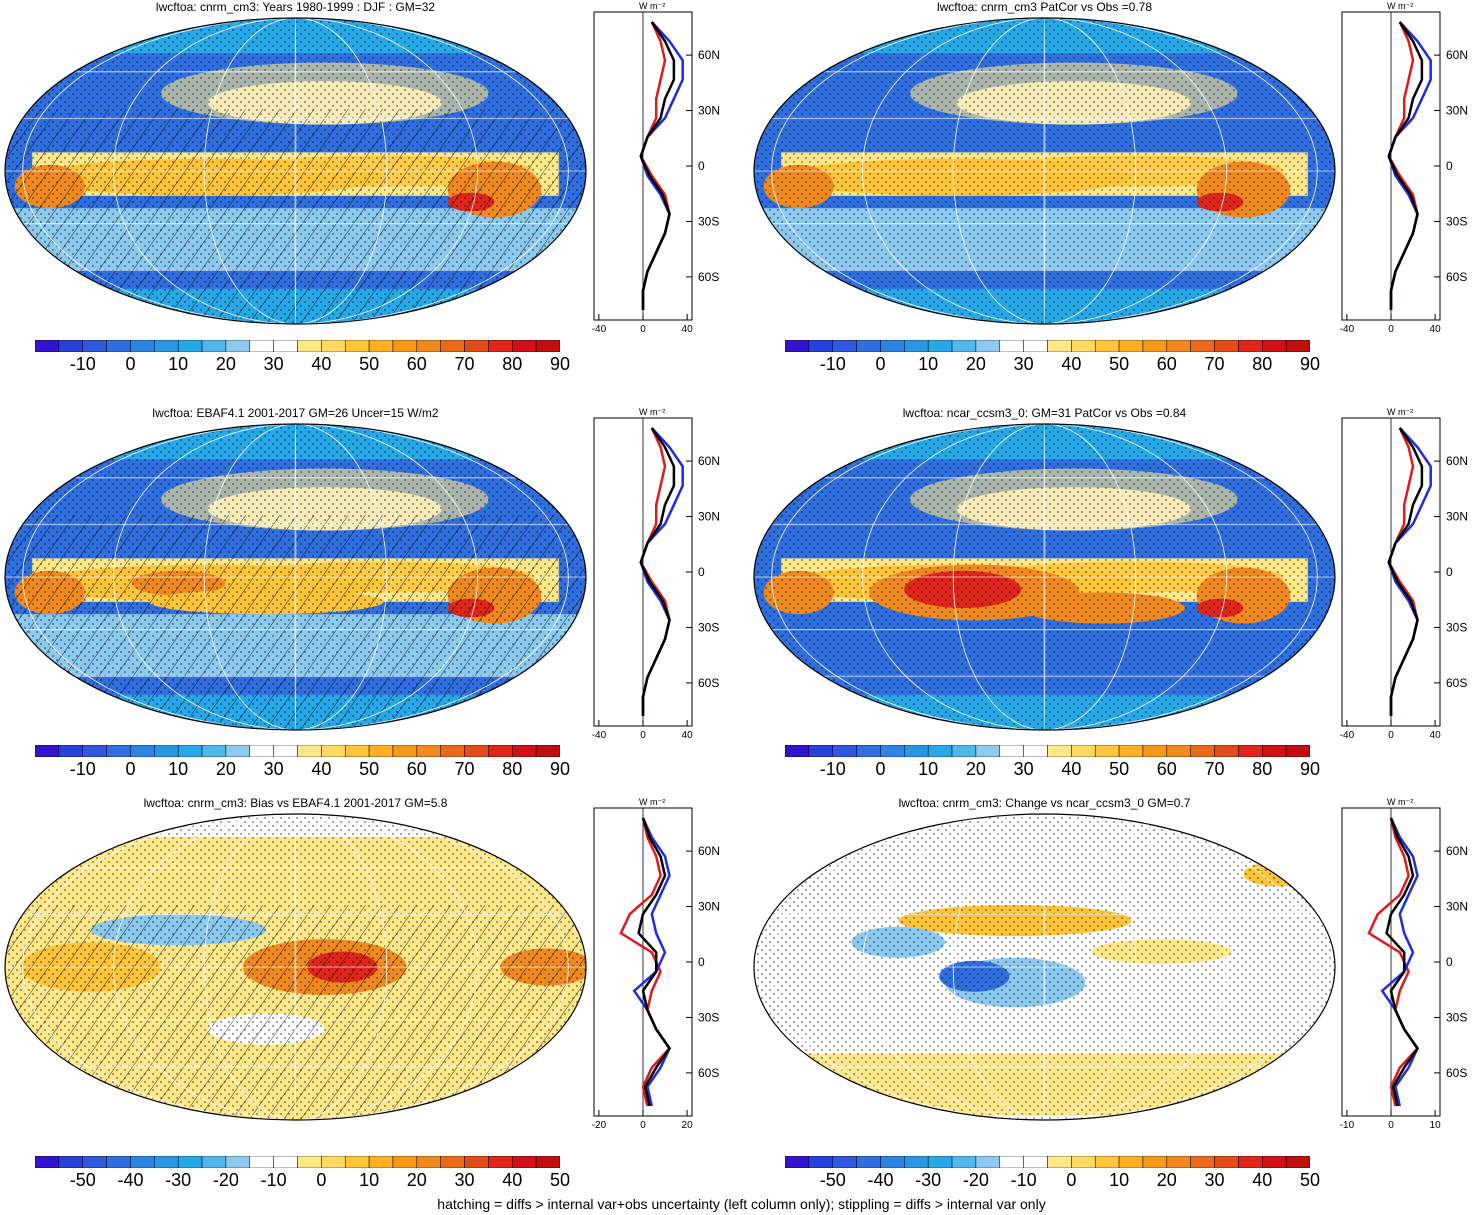  I want to click on colorbar-tick-label: -50, so click(832, 1180).